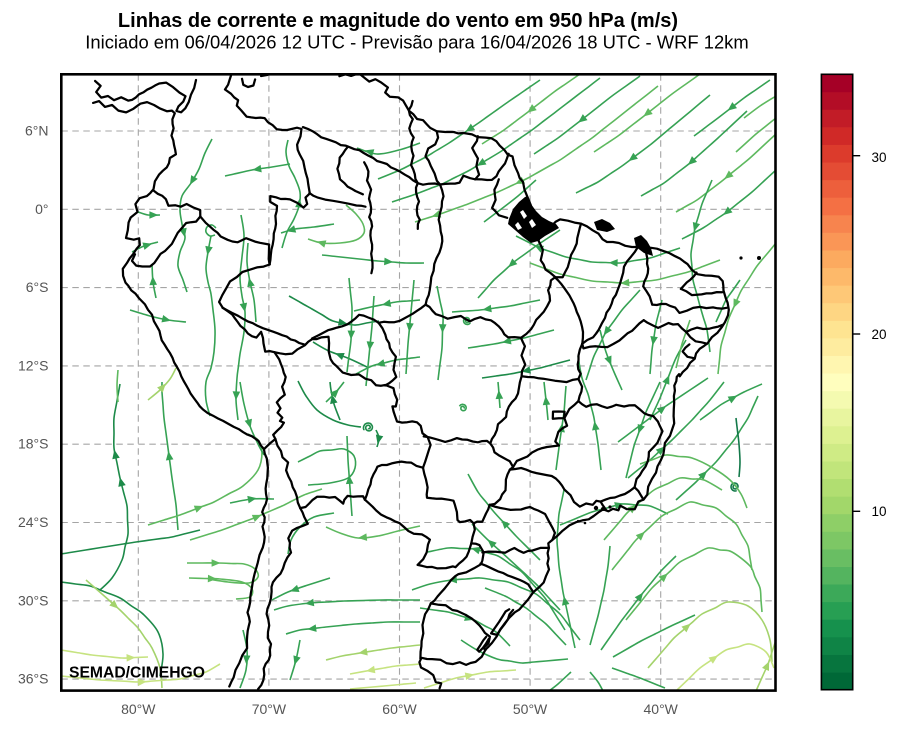 The width and height of the screenshot is (909, 735). What do you see at coordinates (879, 157) in the screenshot?
I see `svg-text: 30` at bounding box center [879, 157].